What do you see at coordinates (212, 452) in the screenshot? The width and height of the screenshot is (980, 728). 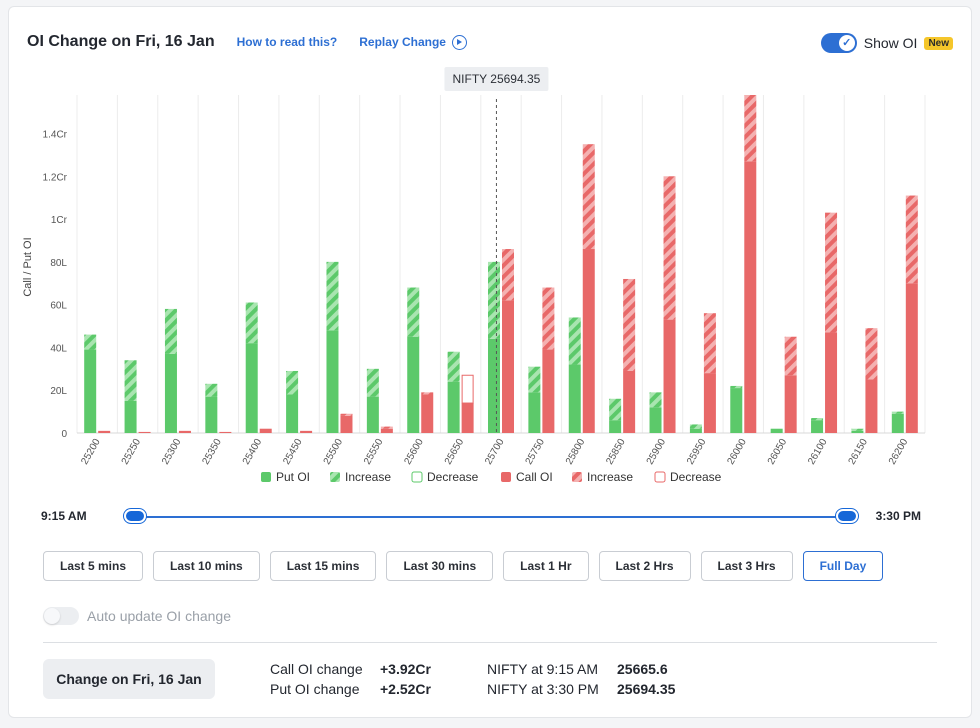 I see `x-tick-label: 25350` at bounding box center [212, 452].